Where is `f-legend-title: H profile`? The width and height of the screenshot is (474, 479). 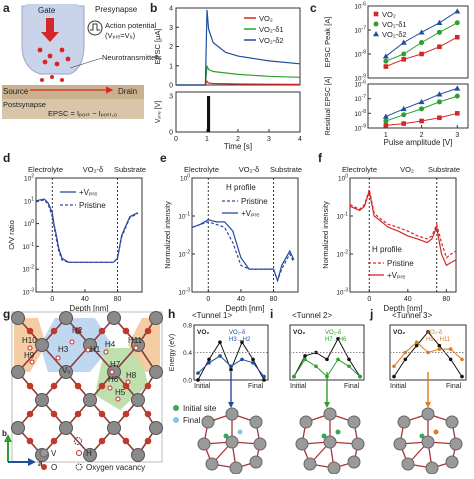 f-legend-title: H profile is located at coordinates (387, 249).